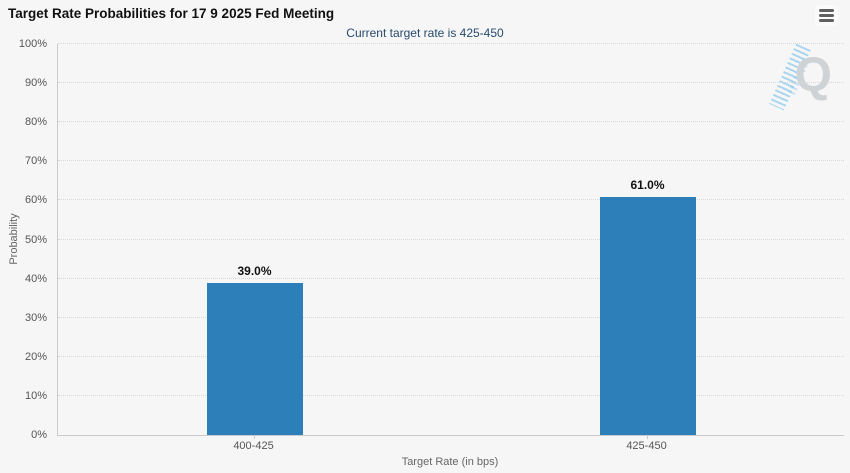  Describe the element at coordinates (39, 435) in the screenshot. I see `y-tick-label: 0%` at that location.